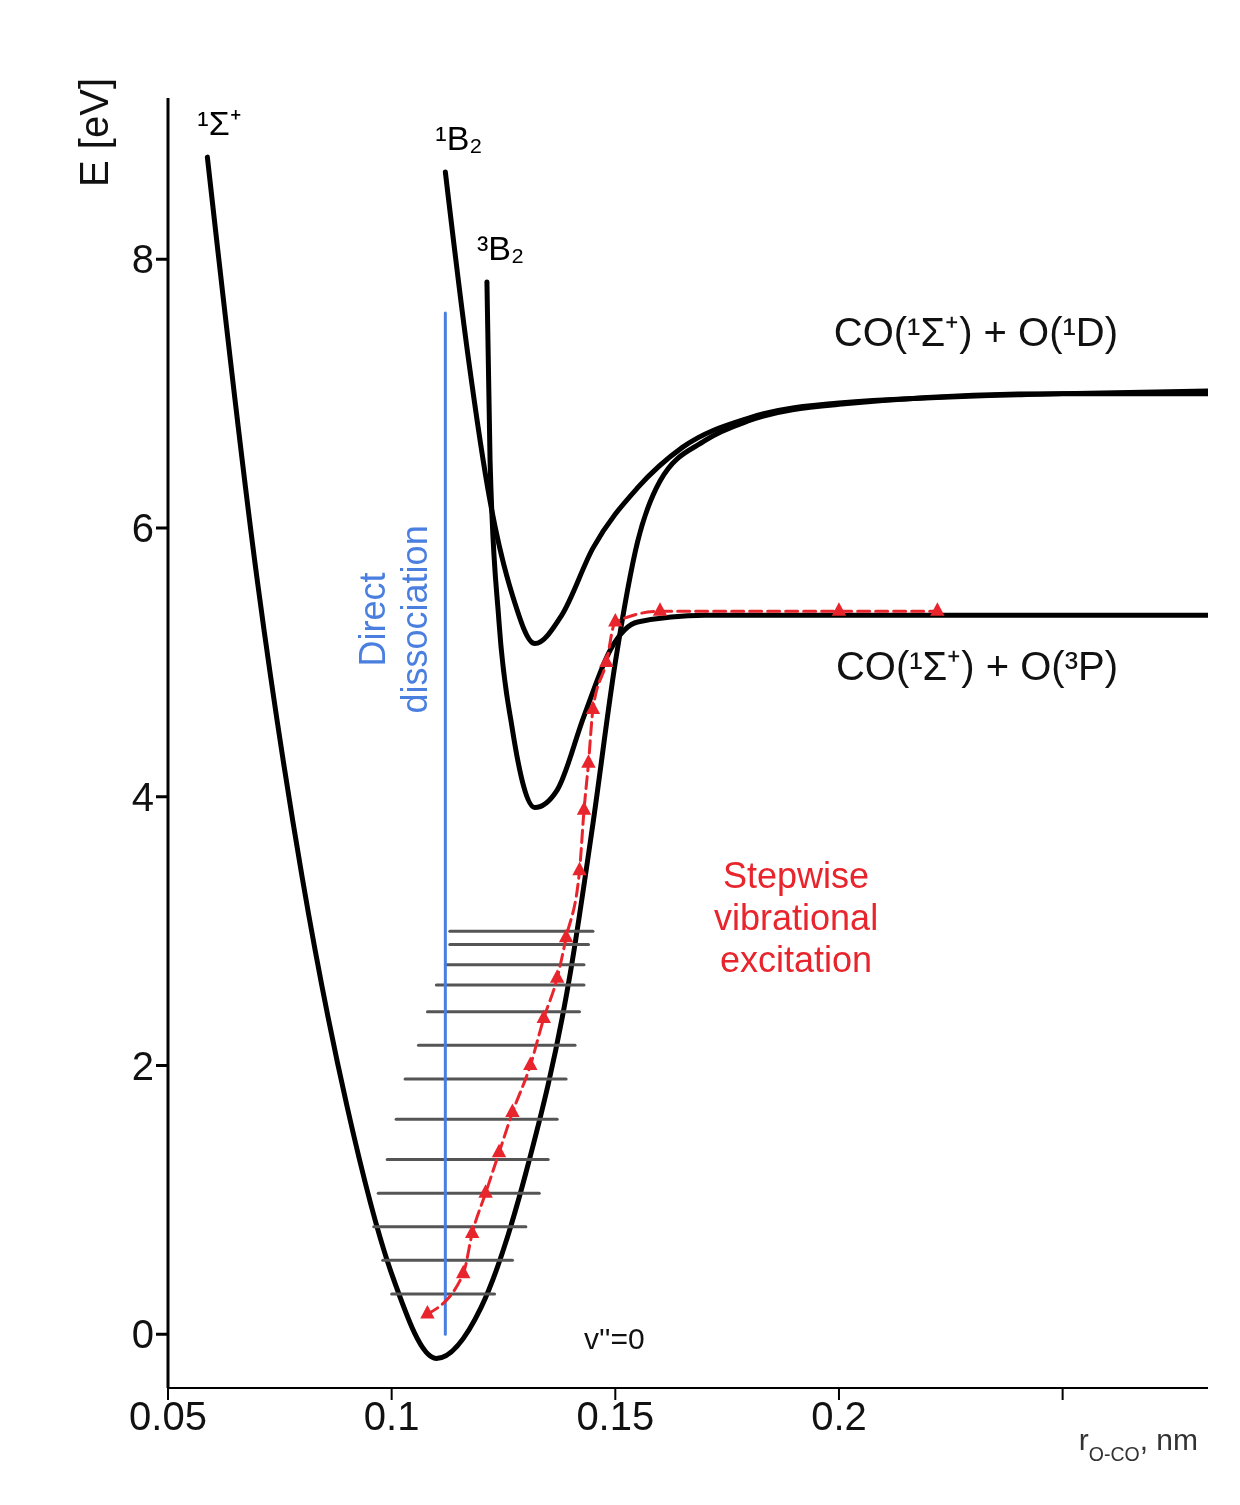 The image size is (1240, 1505). Describe the element at coordinates (142, 1334) in the screenshot. I see `y-tick-label: 0` at that location.